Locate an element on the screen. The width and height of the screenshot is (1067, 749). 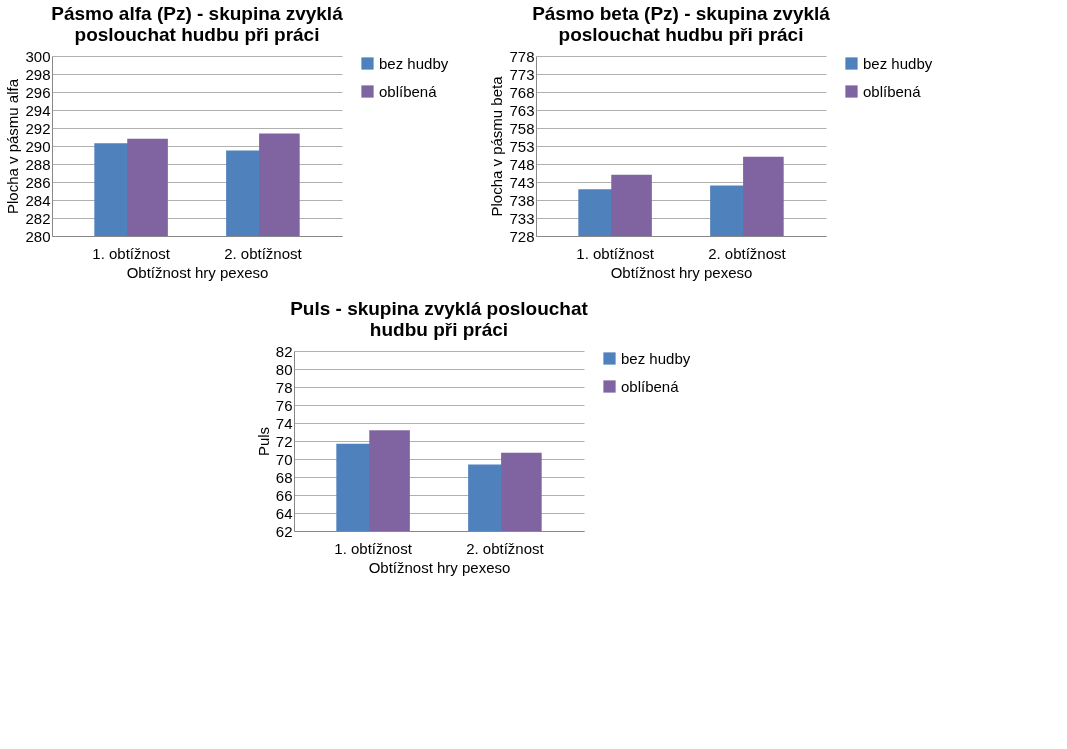
y-tick-label: 74 is located at coordinates (284, 423).